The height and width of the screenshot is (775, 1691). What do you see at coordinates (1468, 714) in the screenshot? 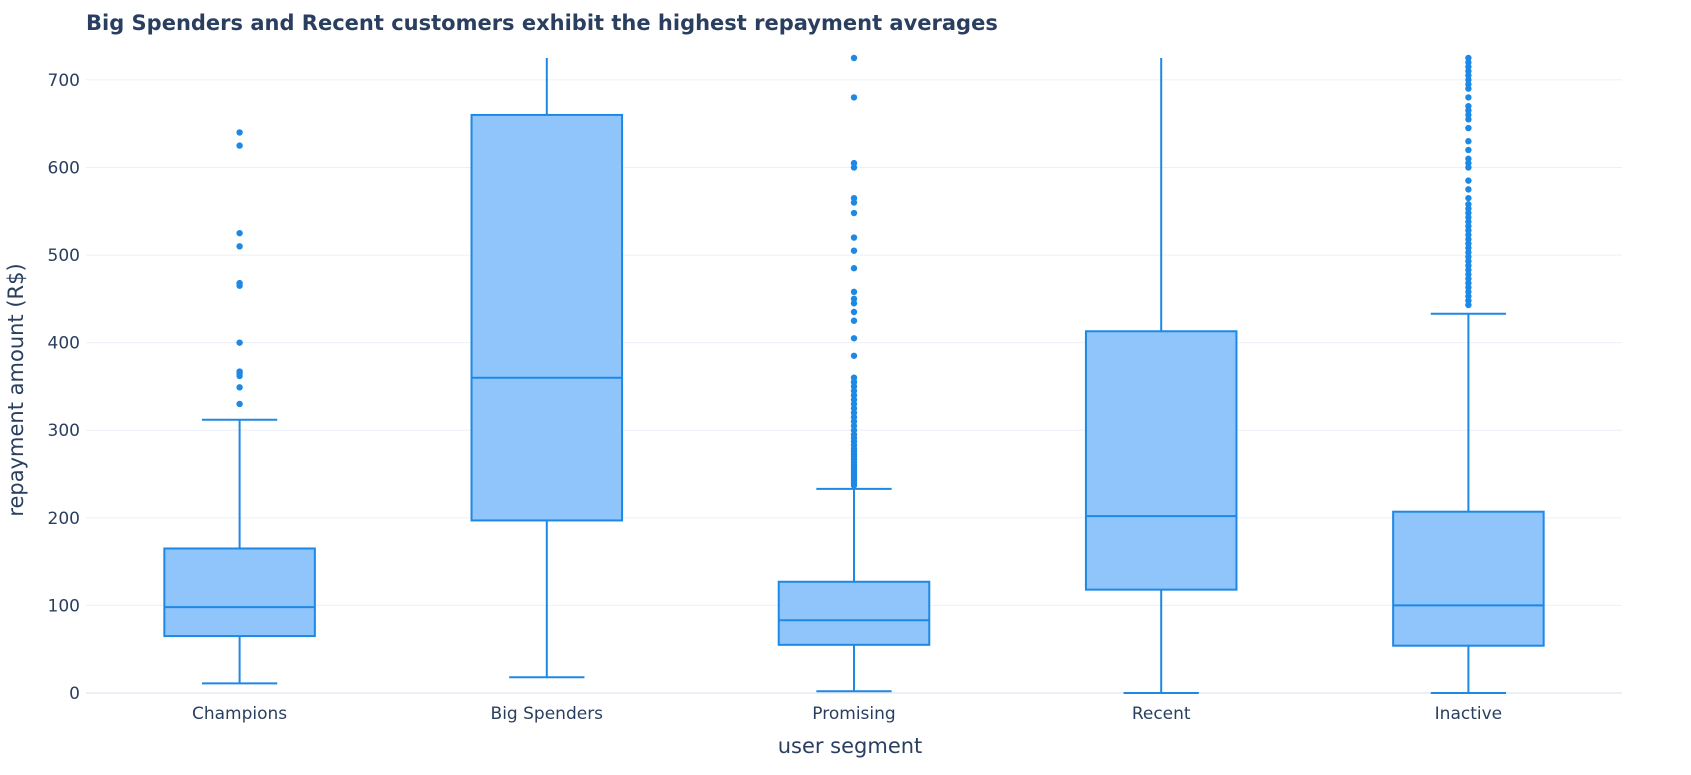
I see `x-tick-label: Inactive` at bounding box center [1468, 714].